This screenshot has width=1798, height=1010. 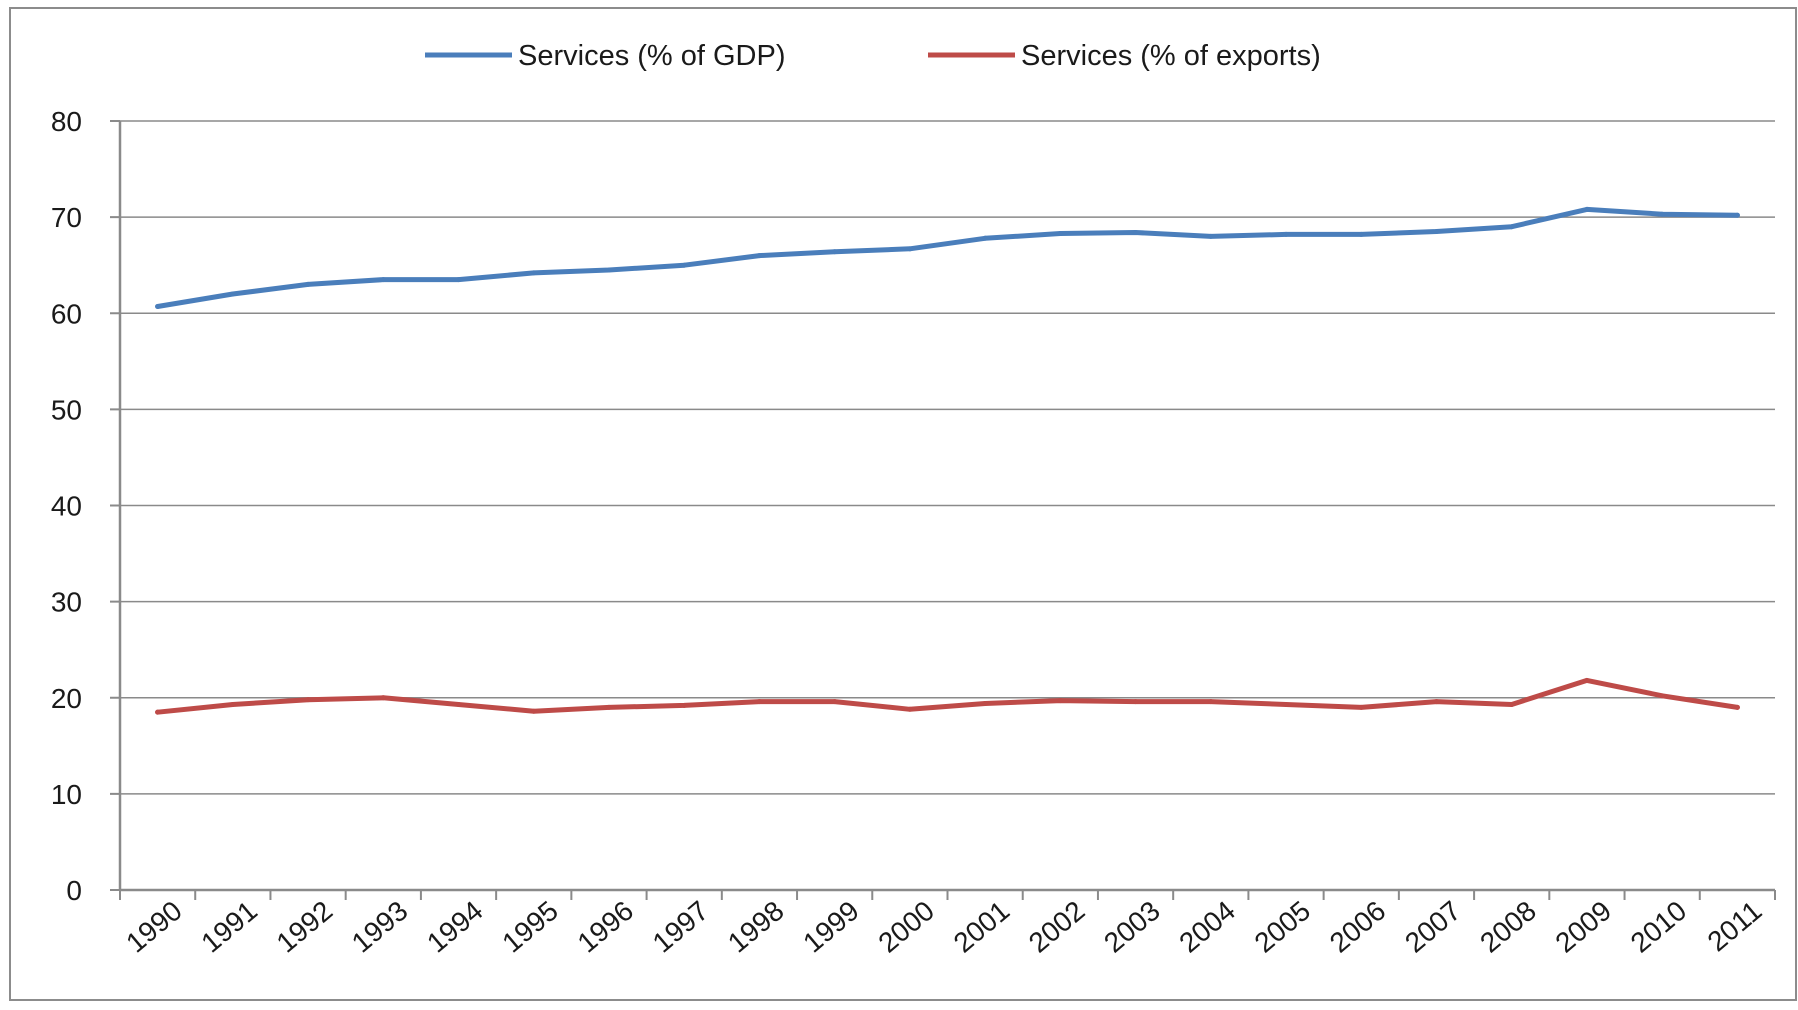 What do you see at coordinates (66, 698) in the screenshot?
I see `y-tick-label: 20` at bounding box center [66, 698].